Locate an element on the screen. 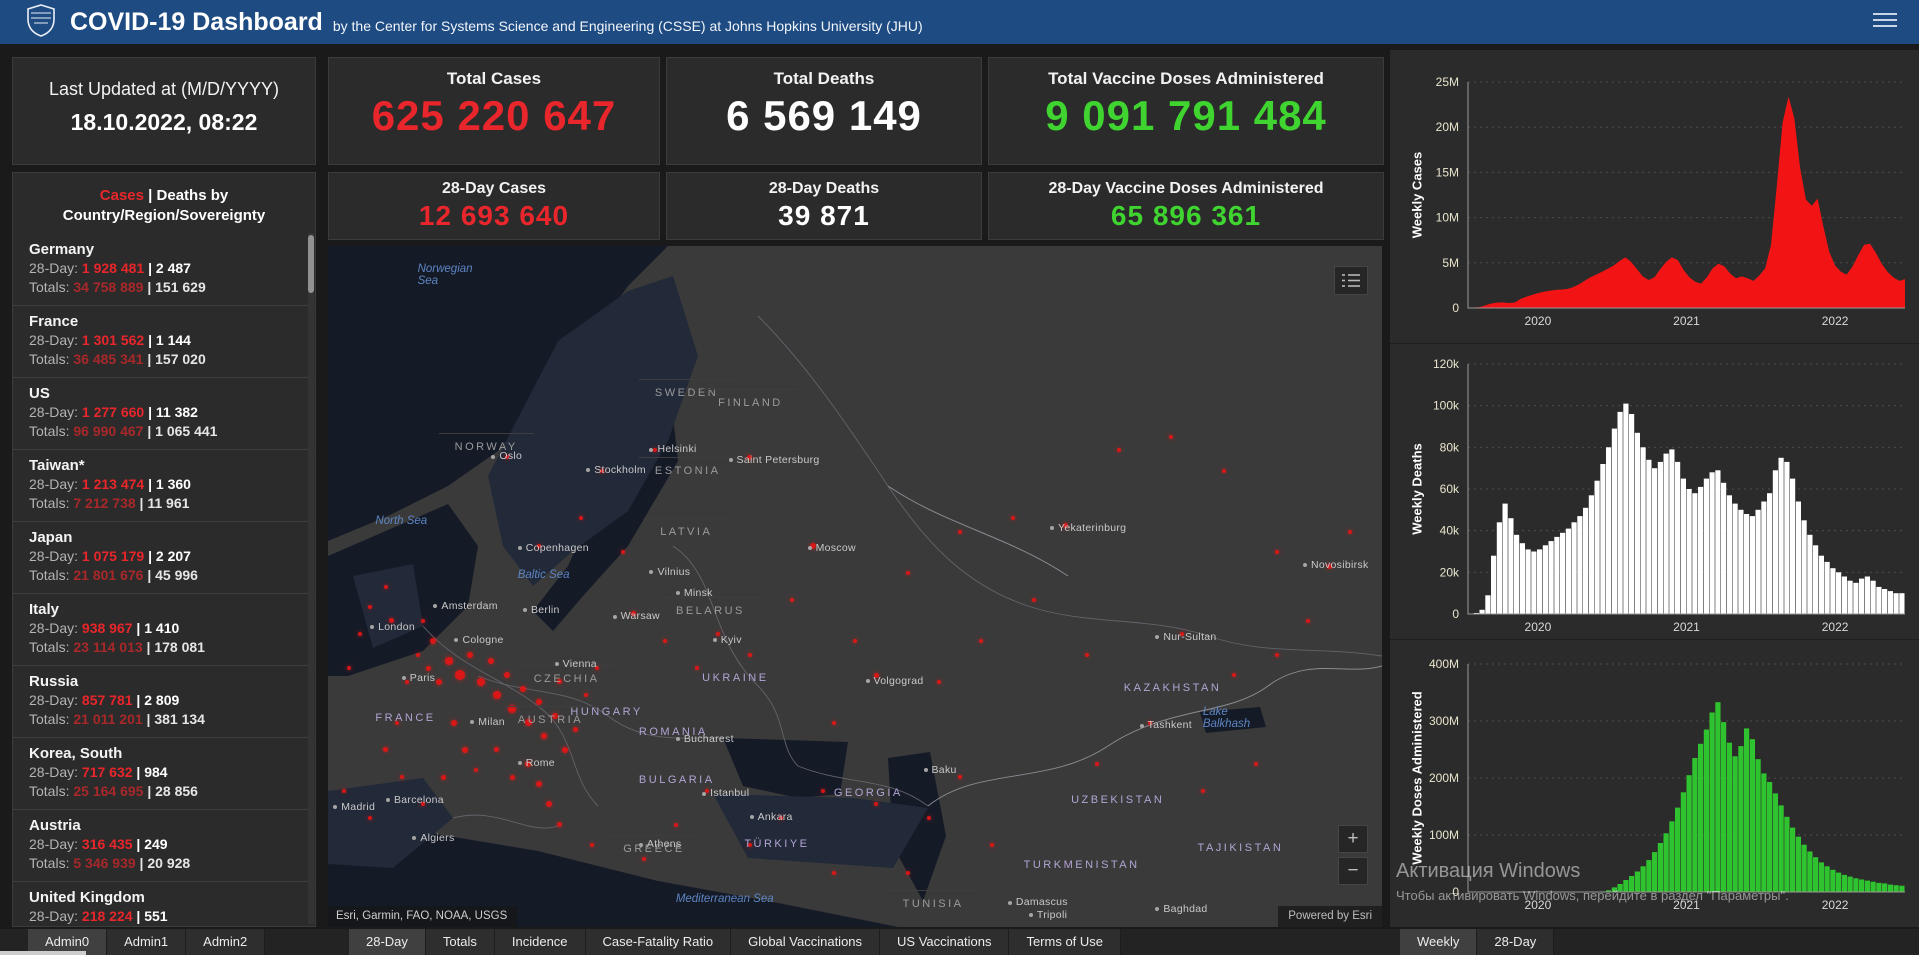 The image size is (1919, 955). country-field: 21 011 201 is located at coordinates (108, 719).